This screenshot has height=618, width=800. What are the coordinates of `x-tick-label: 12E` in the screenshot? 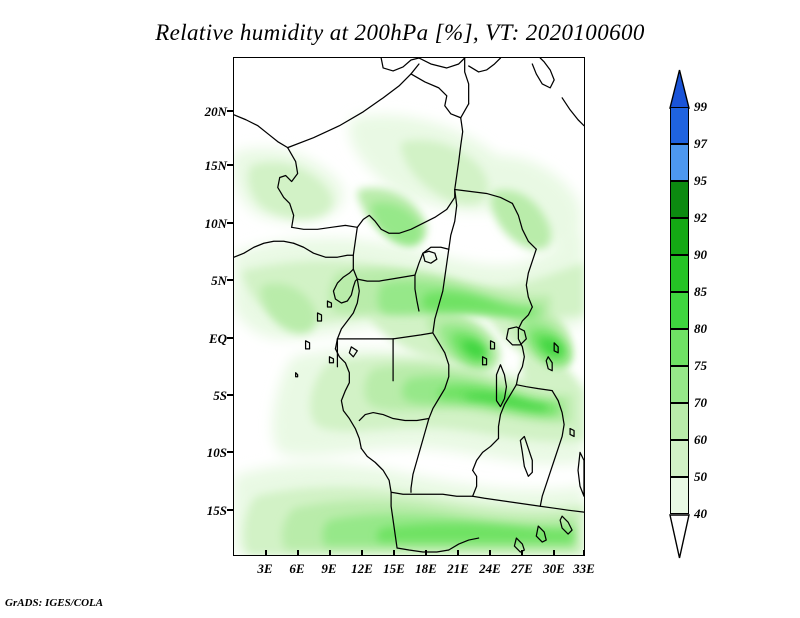 It's located at (362, 568).